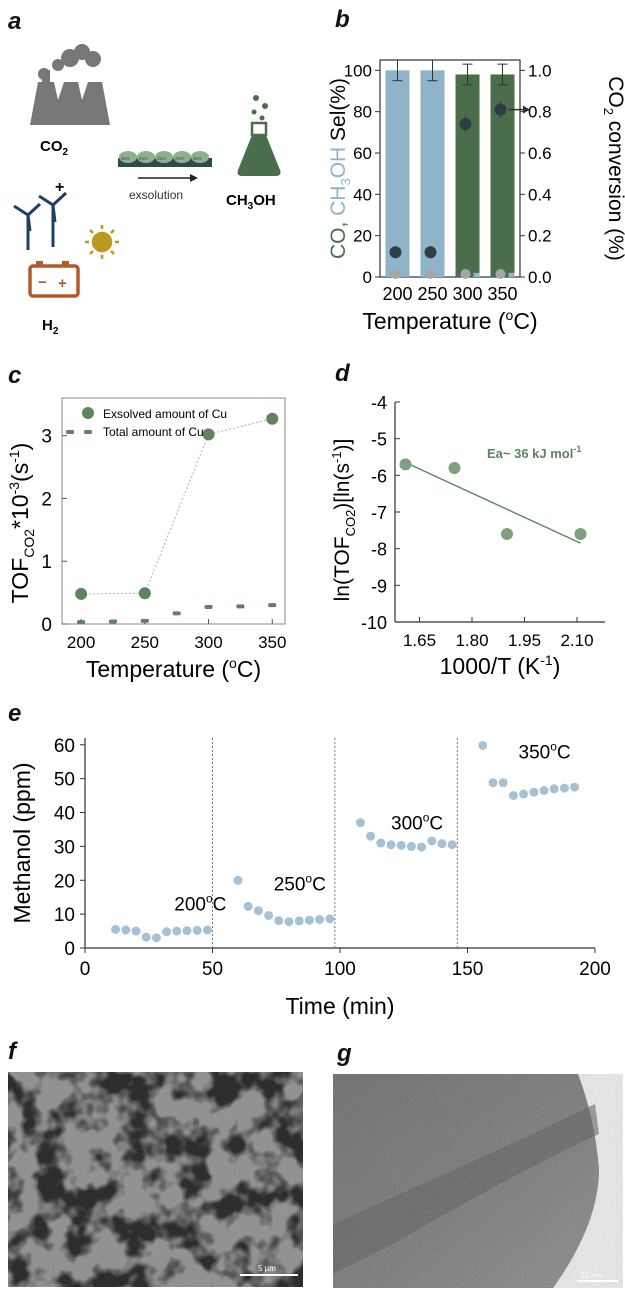 This screenshot has height=1292, width=625. Describe the element at coordinates (64, 881) in the screenshot. I see `y-tick-label: 20` at that location.